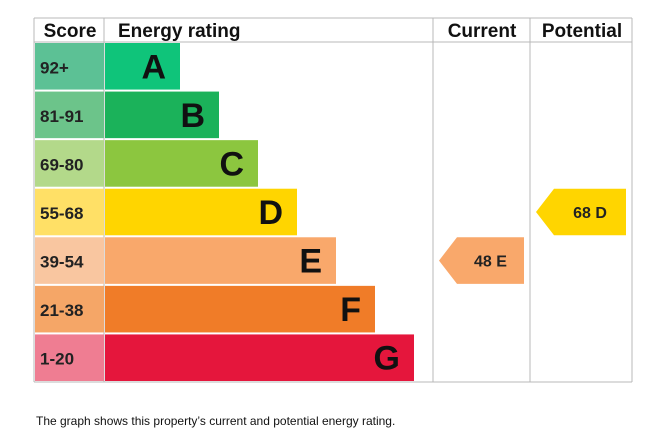 This screenshot has height=439, width=667. What do you see at coordinates (153, 67) in the screenshot?
I see `rating-letter: A` at bounding box center [153, 67].